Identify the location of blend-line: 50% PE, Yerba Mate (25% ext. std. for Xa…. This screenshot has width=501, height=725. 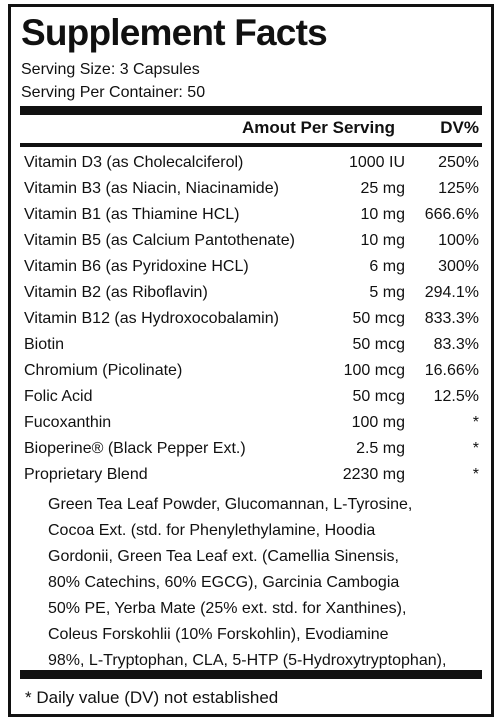
(227, 608).